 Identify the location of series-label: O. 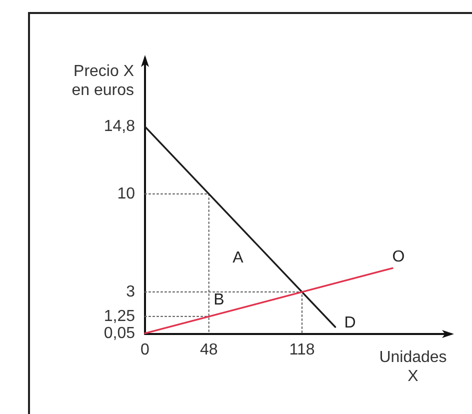
(398, 257).